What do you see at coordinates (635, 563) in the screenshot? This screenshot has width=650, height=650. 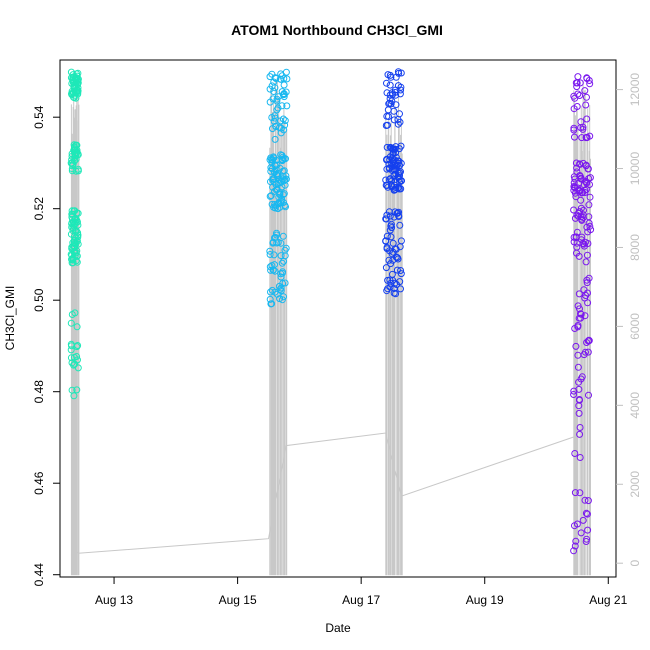 I see `y2-tick-label: 0` at bounding box center [635, 563].